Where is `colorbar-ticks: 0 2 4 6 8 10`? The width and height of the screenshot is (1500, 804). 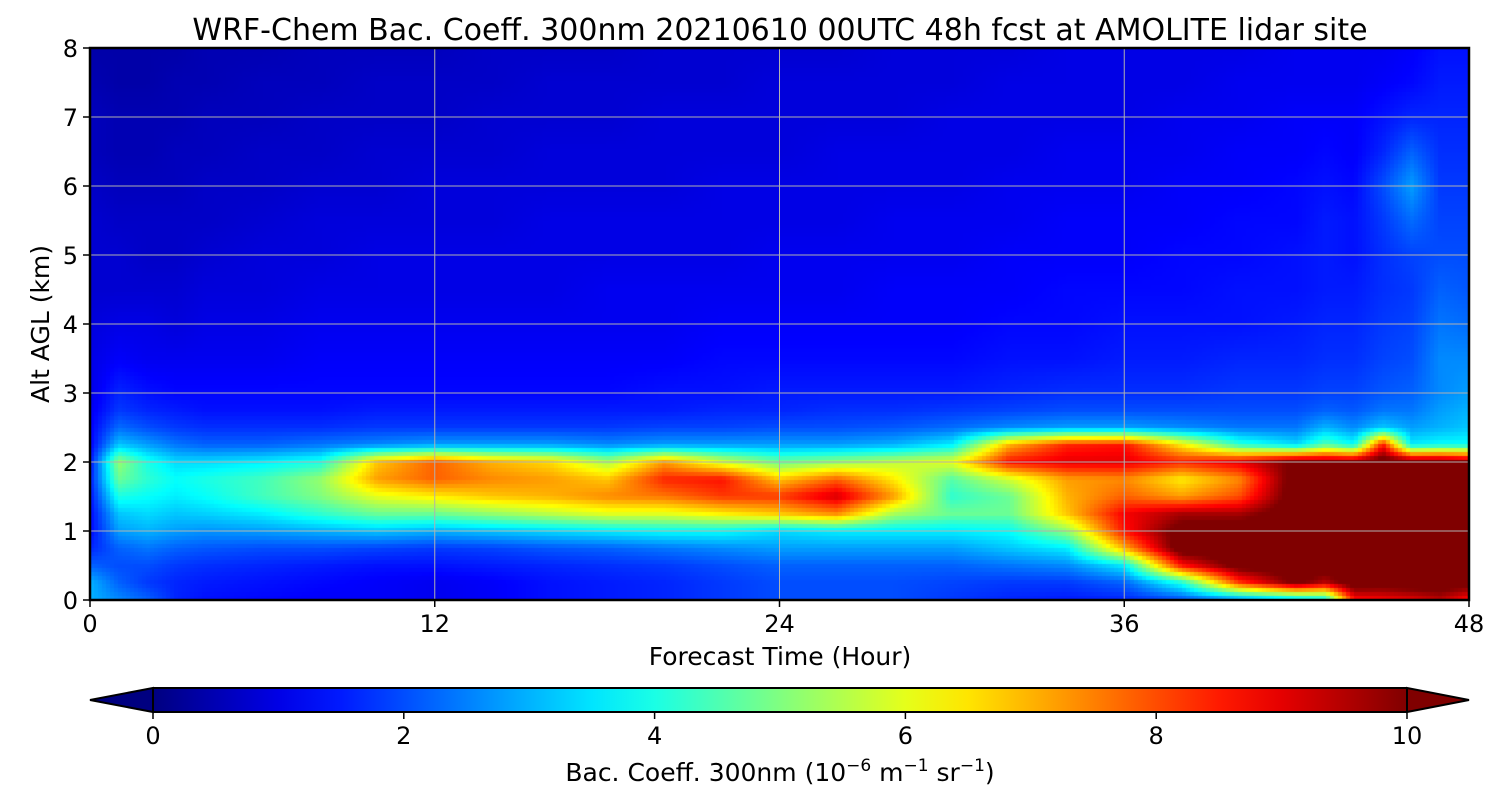
colorbar-ticks: 0 2 4 6 8 10 is located at coordinates (783, 731).